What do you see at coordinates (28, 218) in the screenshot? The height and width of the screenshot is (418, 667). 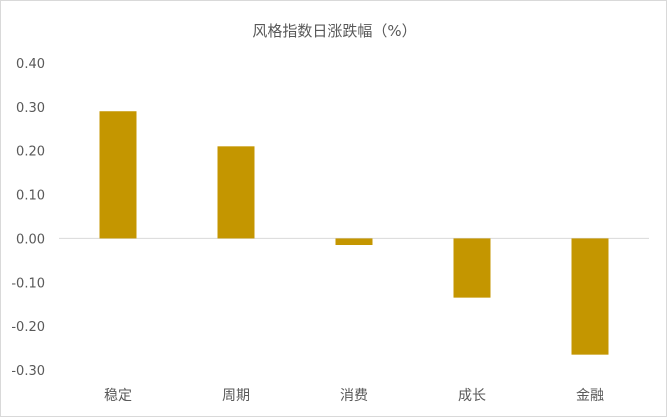 I see `y-axis-ticks: 0.40 0.30 0.20 0.10 0.00 -0.10 -0.20 -0.30` at bounding box center [28, 218].